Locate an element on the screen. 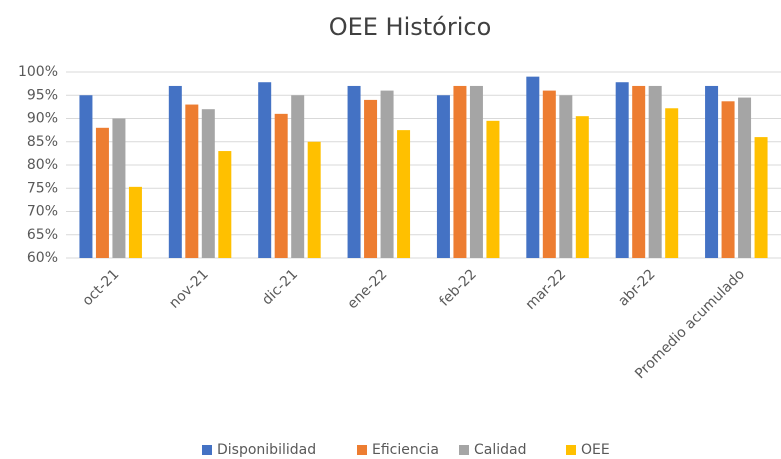 The height and width of the screenshot is (459, 781). chart-title: OEE Histórico is located at coordinates (410, 27).